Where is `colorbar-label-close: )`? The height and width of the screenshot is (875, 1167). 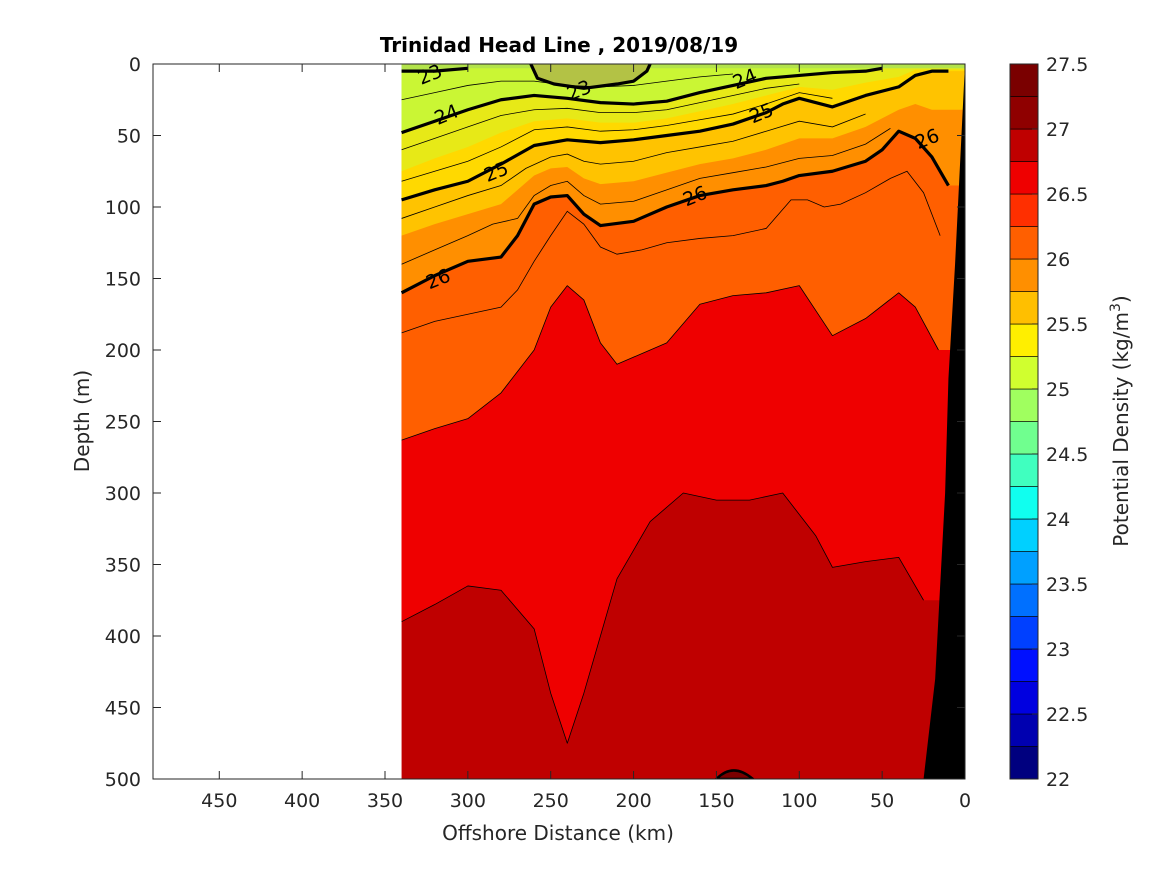
colorbar-label-close: ) is located at coordinates (1121, 299).